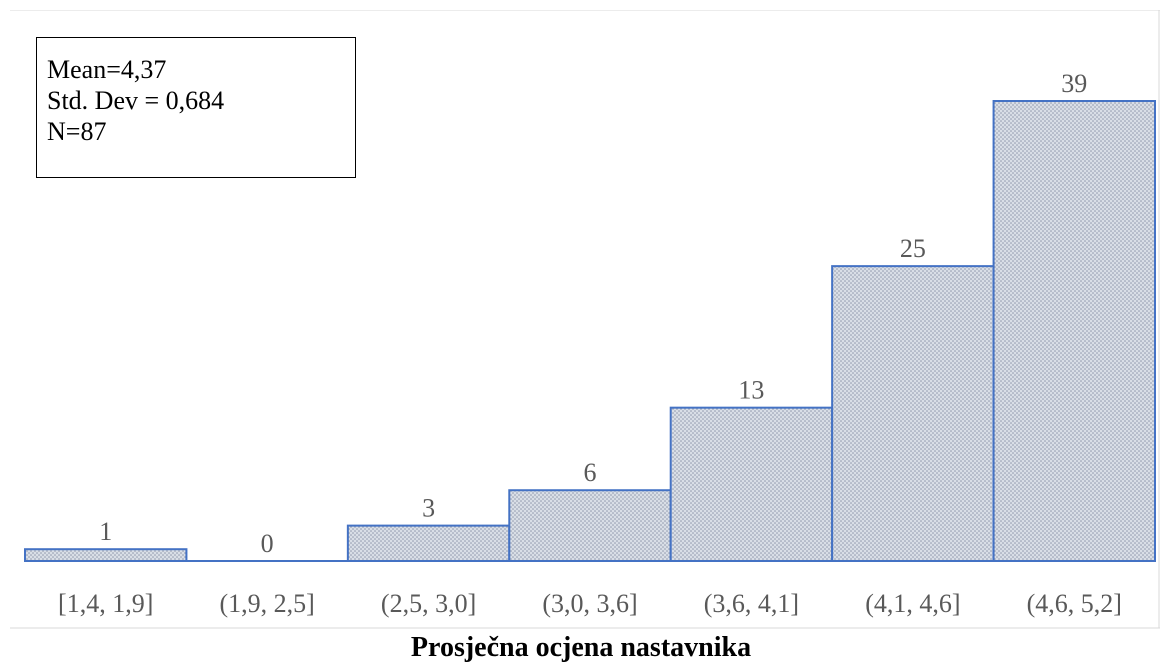 This screenshot has height=668, width=1162. What do you see at coordinates (266, 603) in the screenshot?
I see `x-tick-label: (1,9, 2,5]` at bounding box center [266, 603].